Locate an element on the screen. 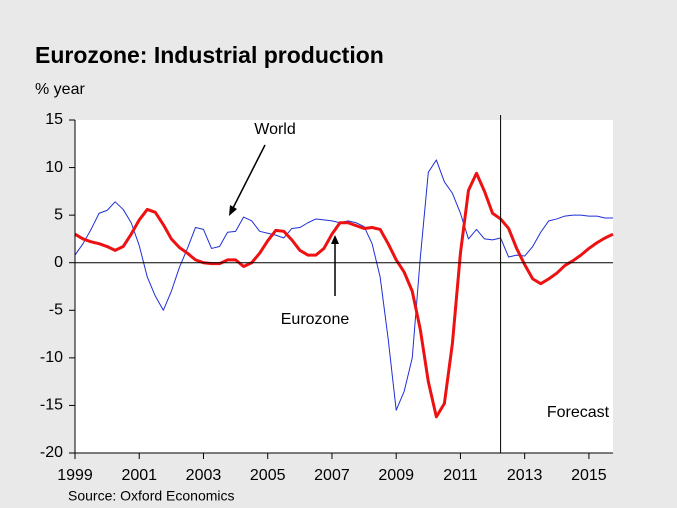  y-tick-label: -20 is located at coordinates (51, 452).